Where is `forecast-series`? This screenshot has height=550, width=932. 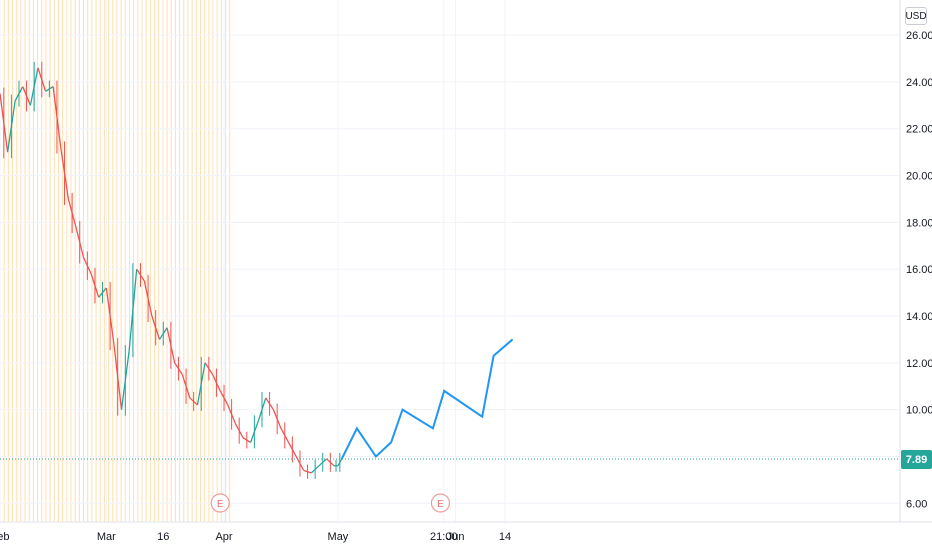 forecast-series is located at coordinates (427, 399).